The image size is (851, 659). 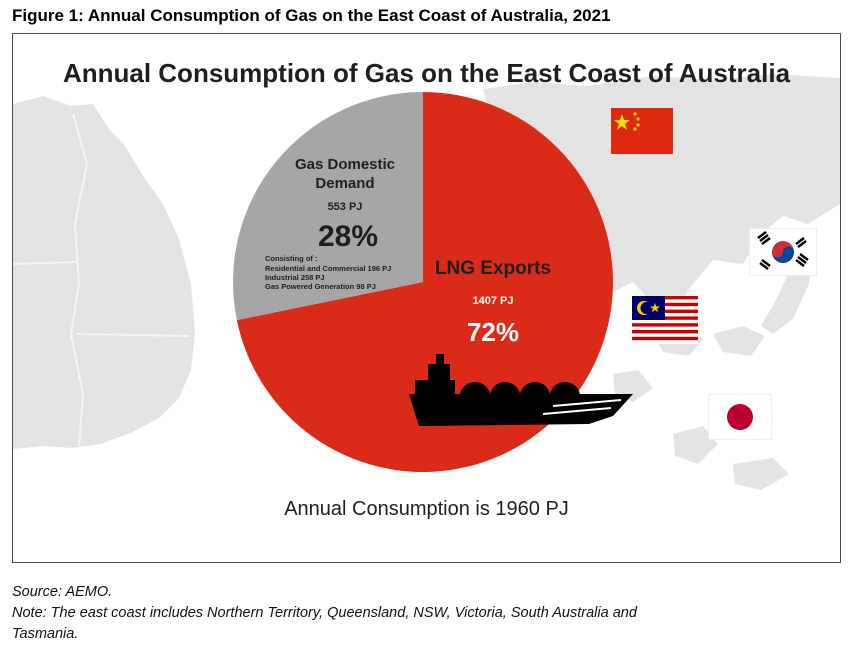 I want to click on breakdown-item: Residential and Commercial 196 PJ, so click(x=328, y=268).